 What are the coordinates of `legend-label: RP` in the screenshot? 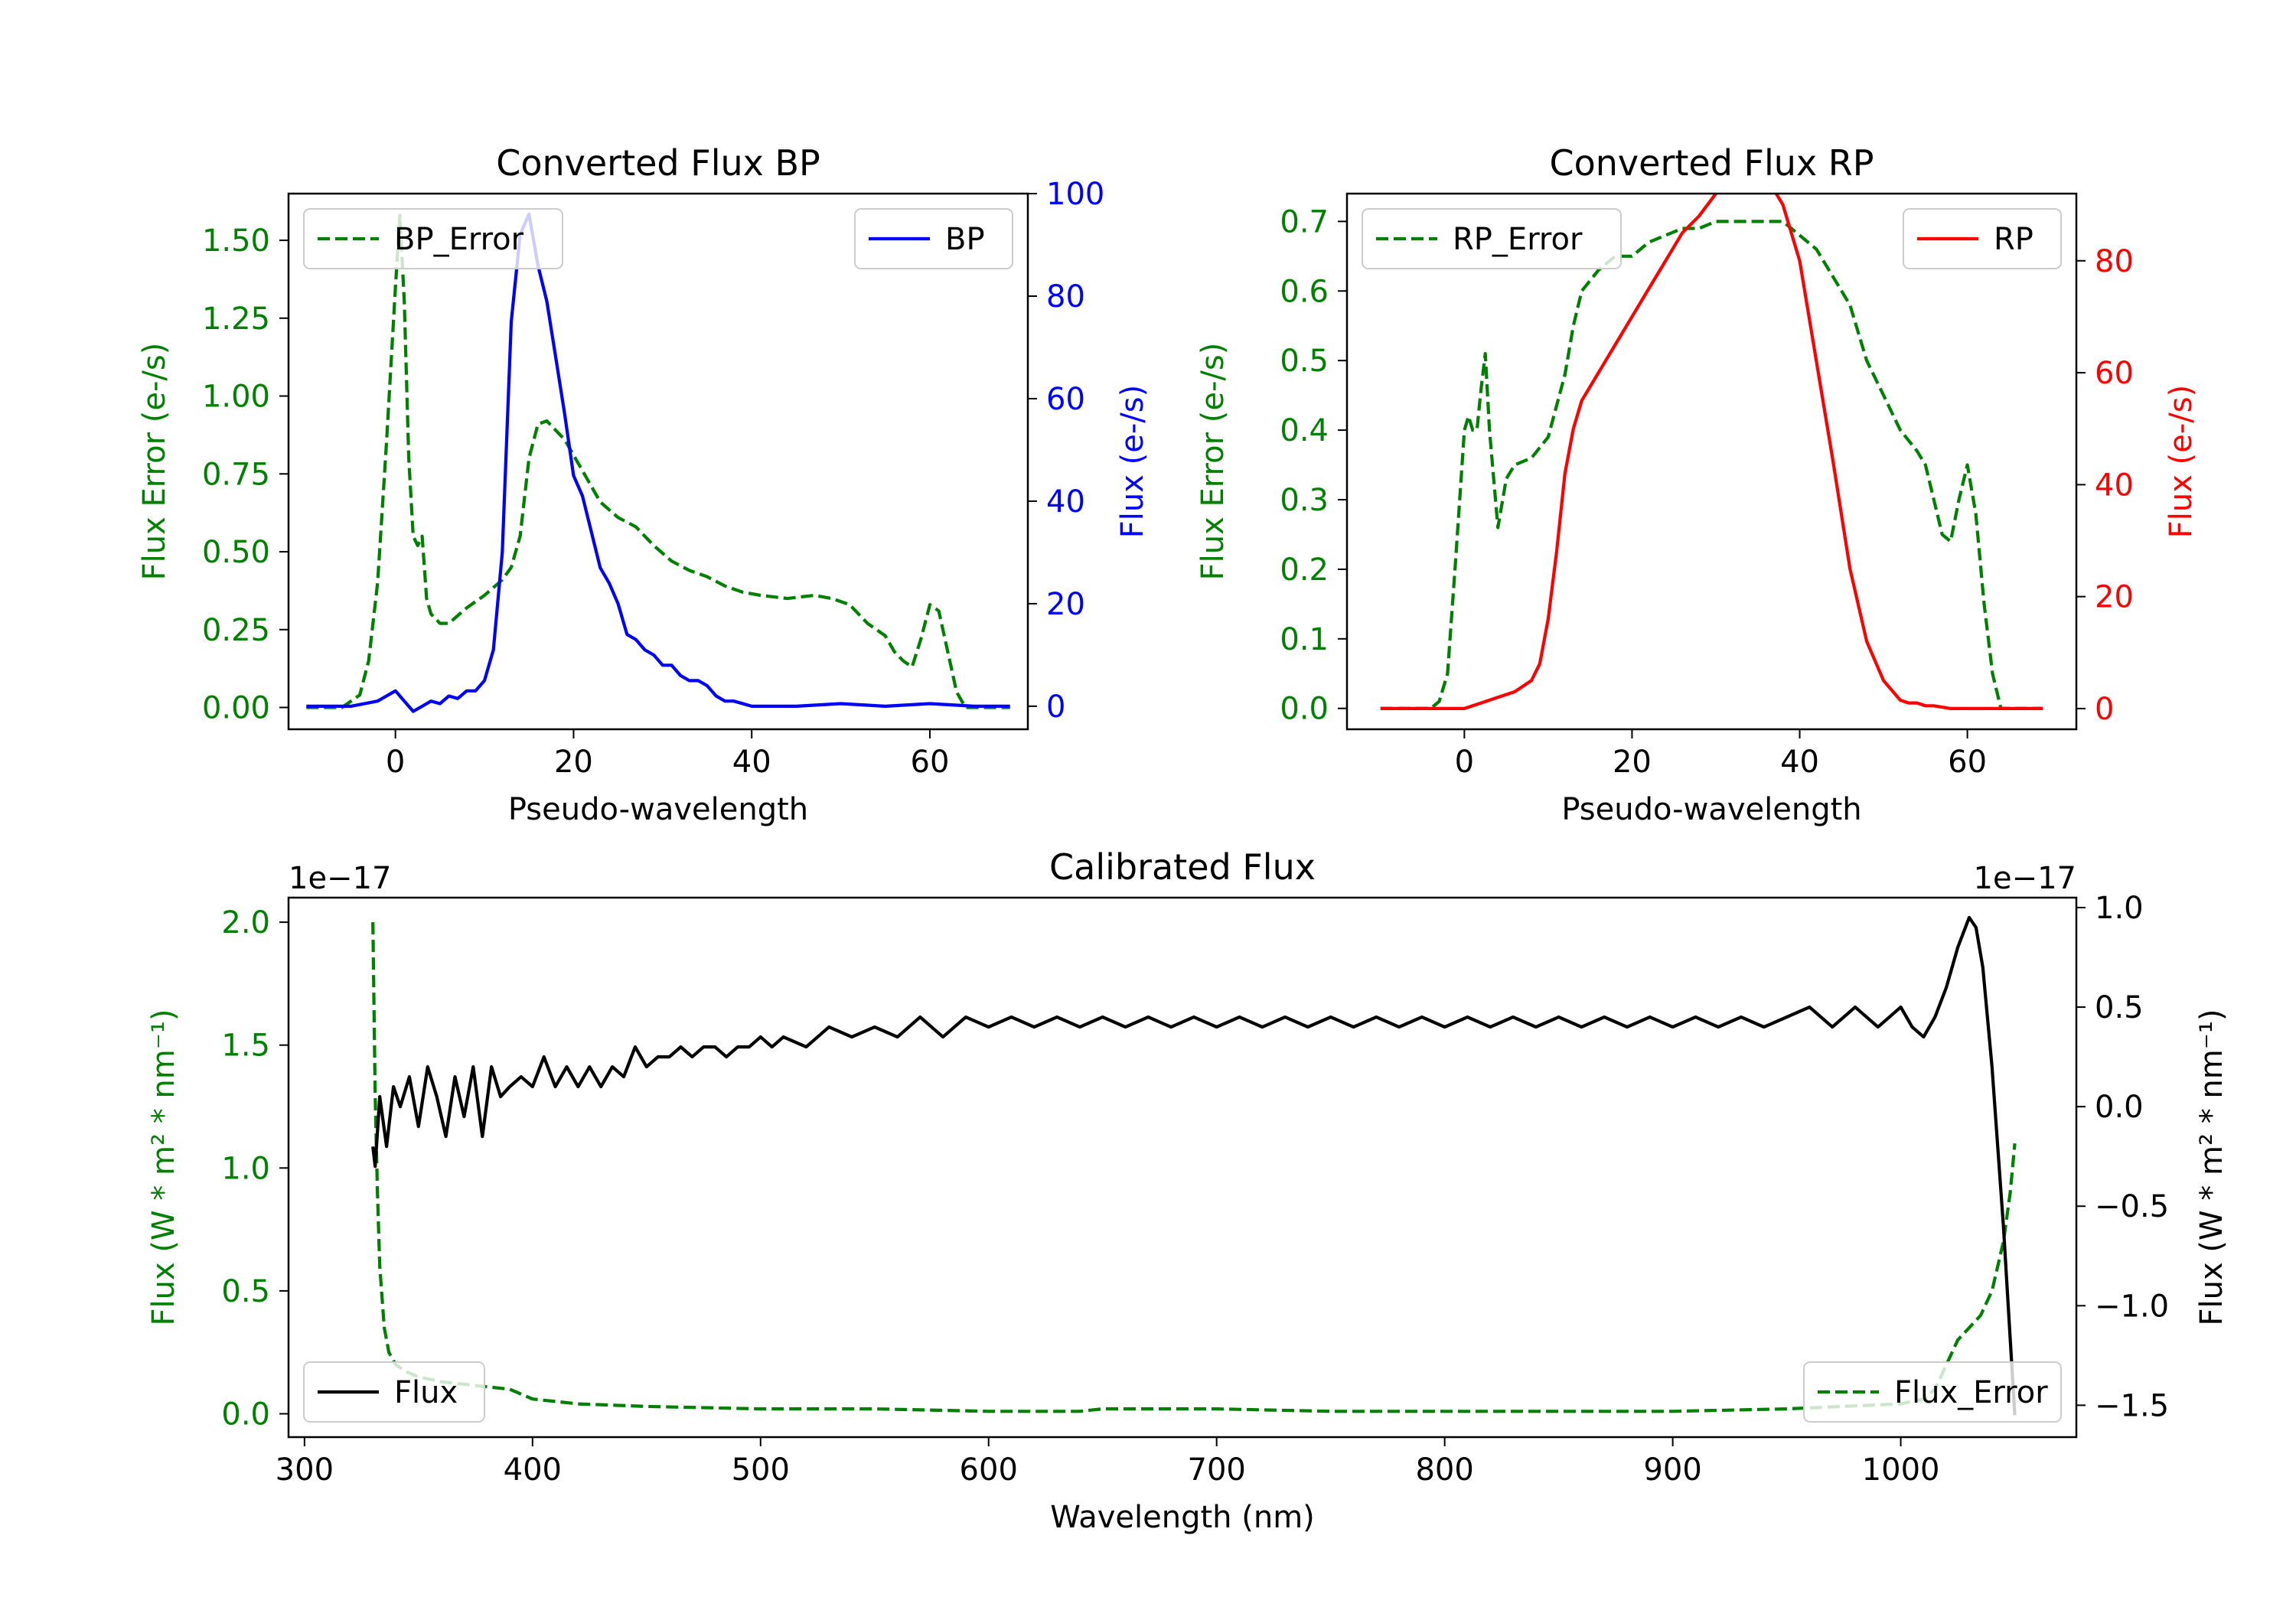 It's located at (2013, 239).